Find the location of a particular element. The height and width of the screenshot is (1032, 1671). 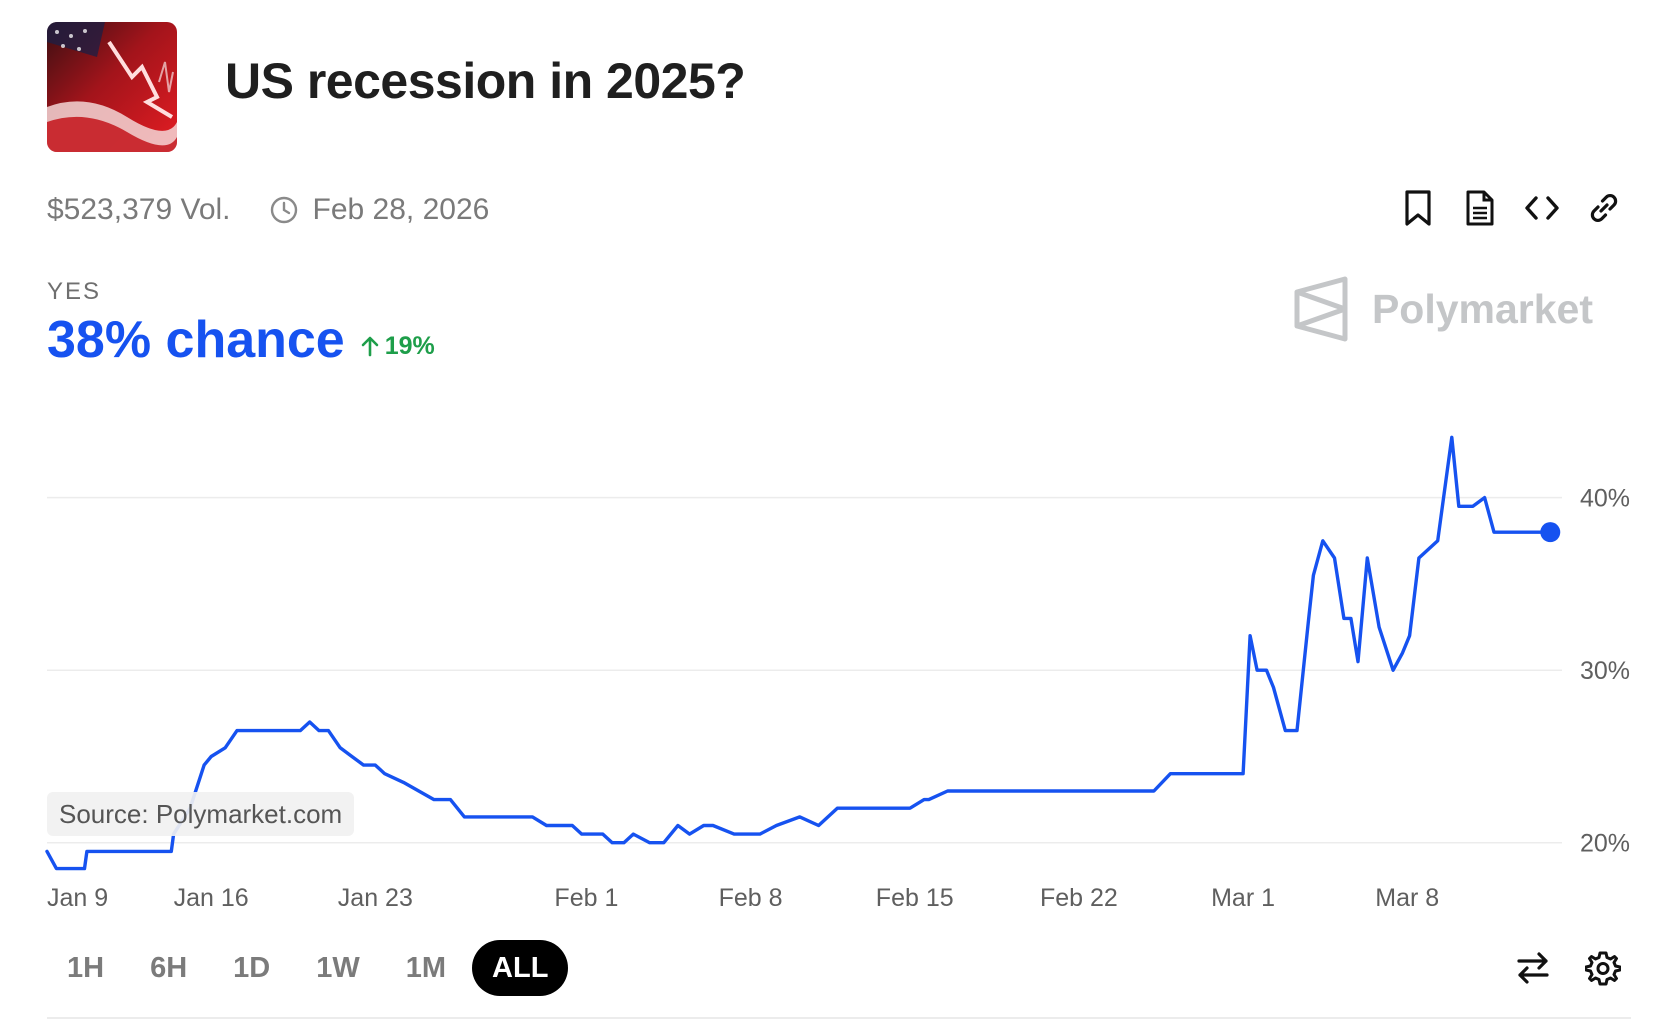

x-tick-label: Feb 8 is located at coordinates (751, 898).